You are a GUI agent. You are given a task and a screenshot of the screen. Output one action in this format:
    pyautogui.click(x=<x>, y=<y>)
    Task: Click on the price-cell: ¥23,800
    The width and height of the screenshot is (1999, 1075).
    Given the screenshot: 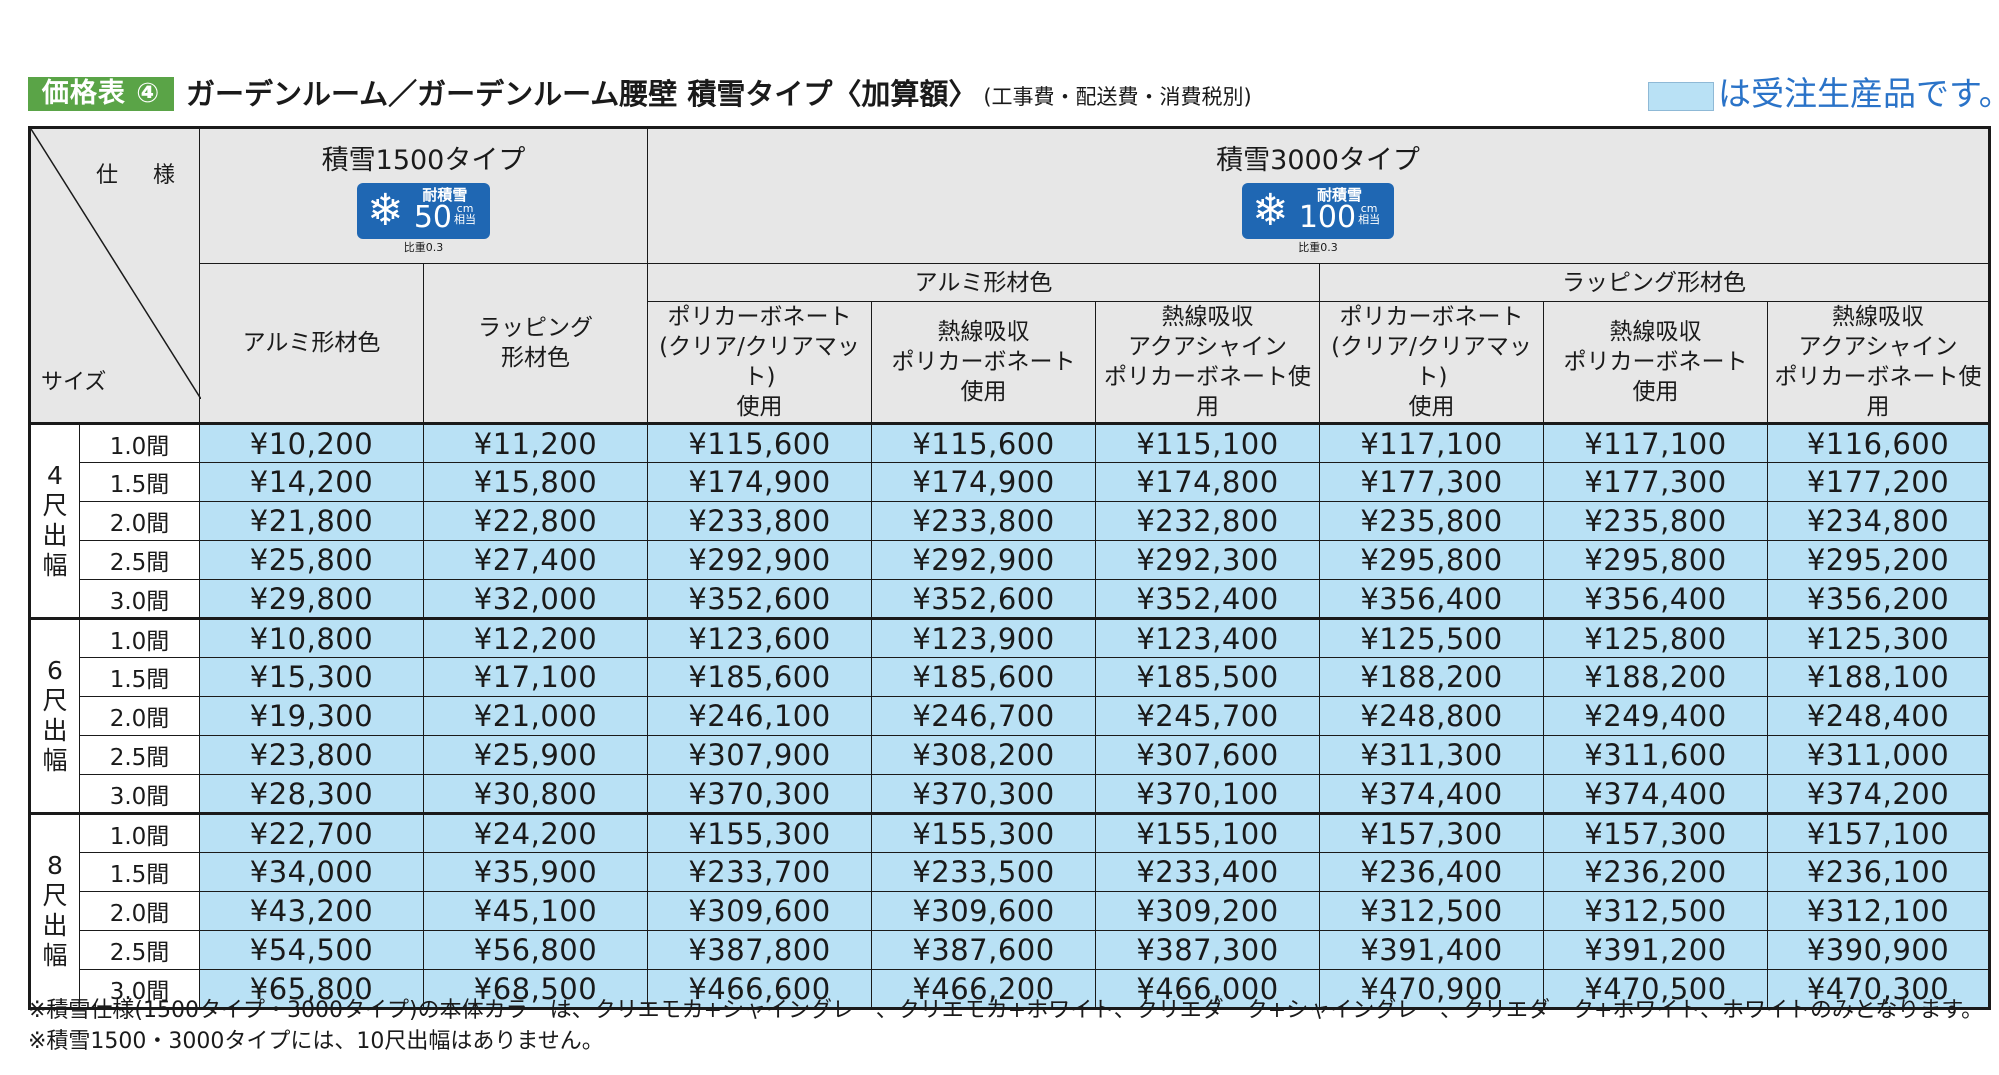 What is the action you would take?
    pyautogui.click(x=311, y=755)
    